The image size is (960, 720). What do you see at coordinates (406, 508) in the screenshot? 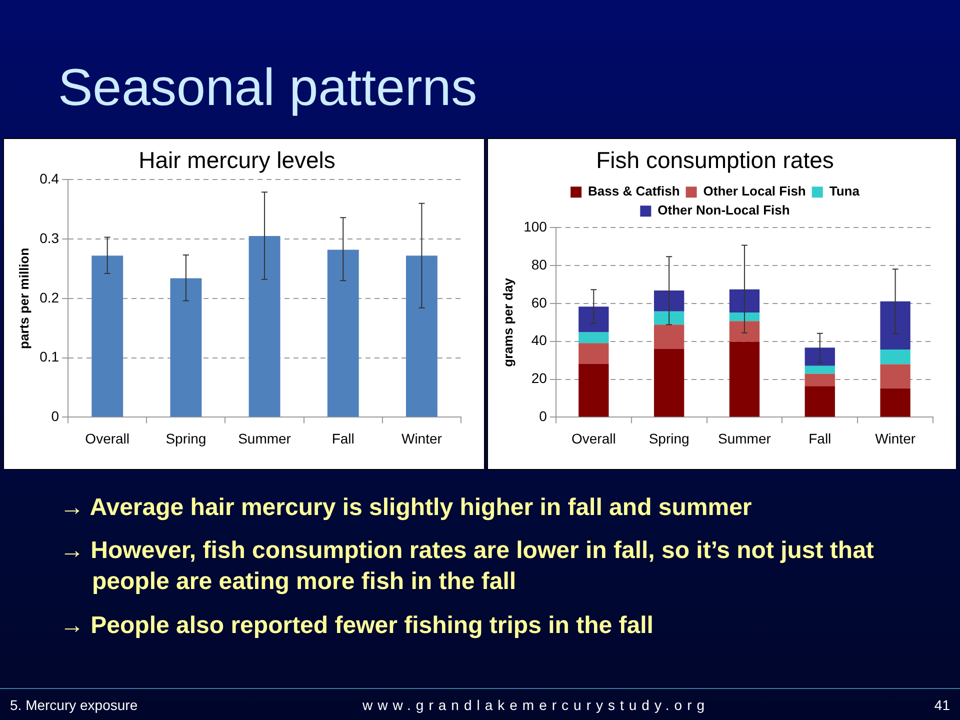
I see `text: → Average hair mercury is slightly higher in fall and summer` at bounding box center [406, 508].